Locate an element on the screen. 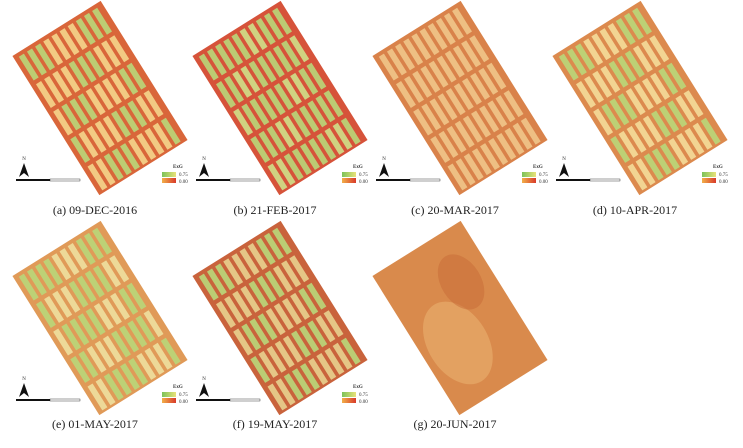  legend-swatch-low is located at coordinates (709, 180).